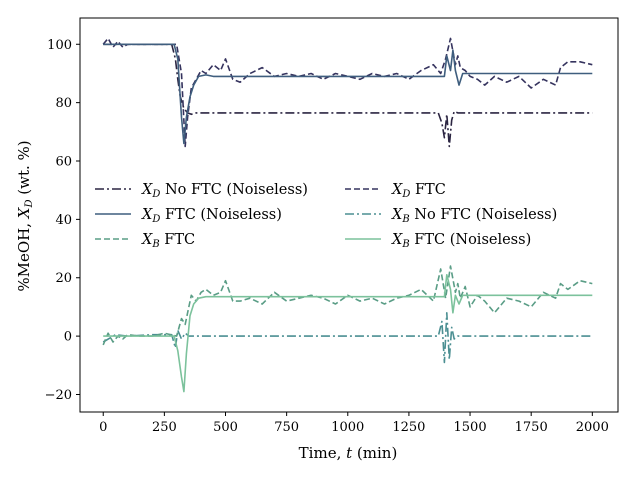 The height and width of the screenshot is (480, 640). What do you see at coordinates (347, 427) in the screenshot?
I see `x-tick-label: 1000` at bounding box center [347, 427].